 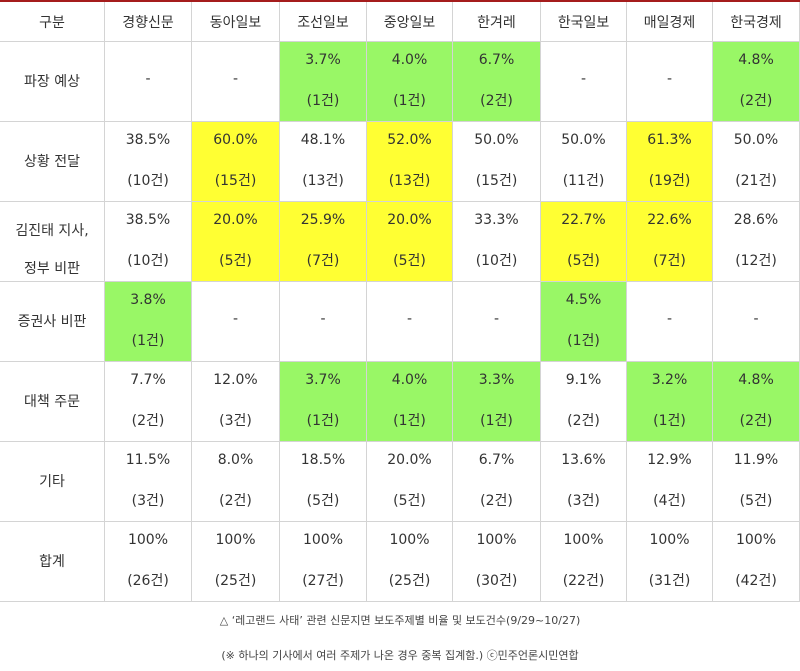 I want to click on header-text: 한국일보, so click(x=583, y=23).